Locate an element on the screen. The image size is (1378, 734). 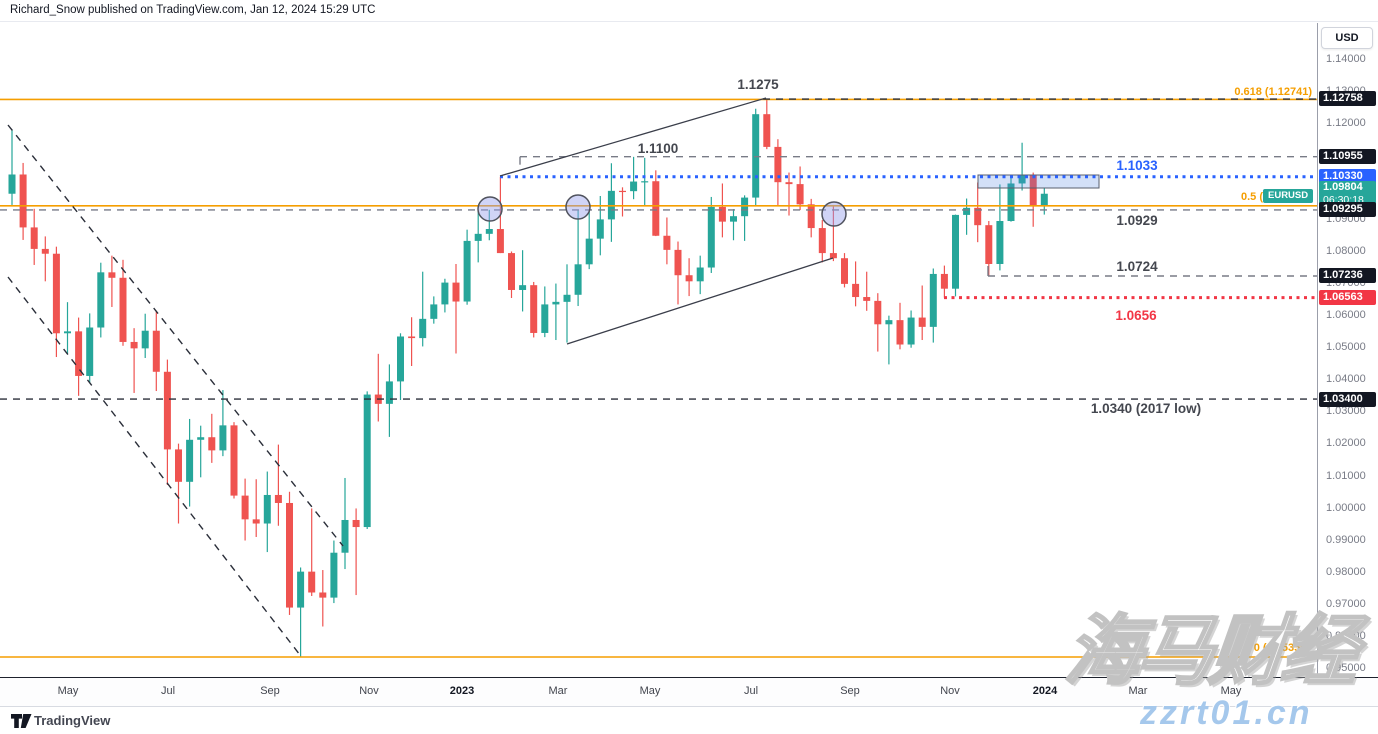
price-tick: 0.97000 is located at coordinates (1346, 603).